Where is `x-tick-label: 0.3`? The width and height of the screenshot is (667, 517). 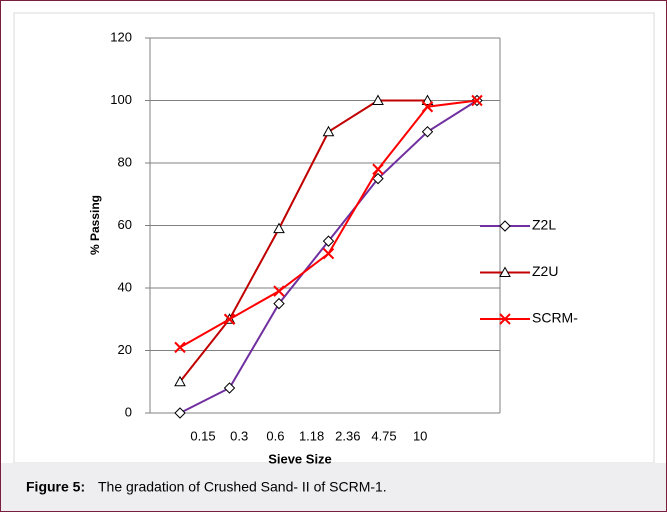
x-tick-label: 0.3 is located at coordinates (239, 435).